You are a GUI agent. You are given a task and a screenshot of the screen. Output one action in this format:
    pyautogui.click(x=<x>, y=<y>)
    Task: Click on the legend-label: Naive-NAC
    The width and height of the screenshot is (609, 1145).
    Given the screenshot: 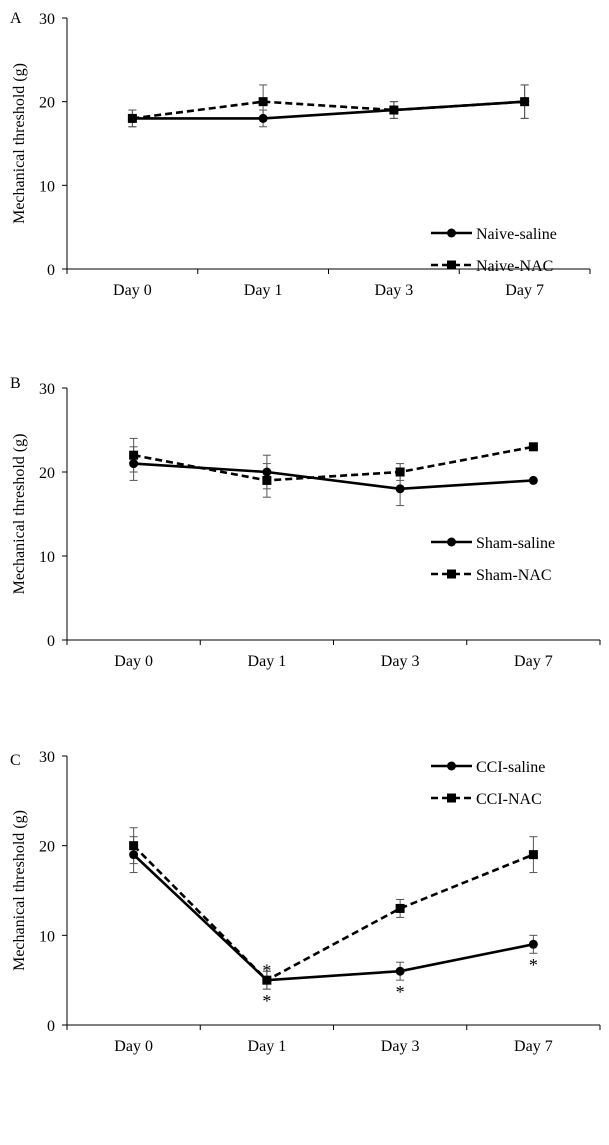 What is the action you would take?
    pyautogui.click(x=514, y=266)
    